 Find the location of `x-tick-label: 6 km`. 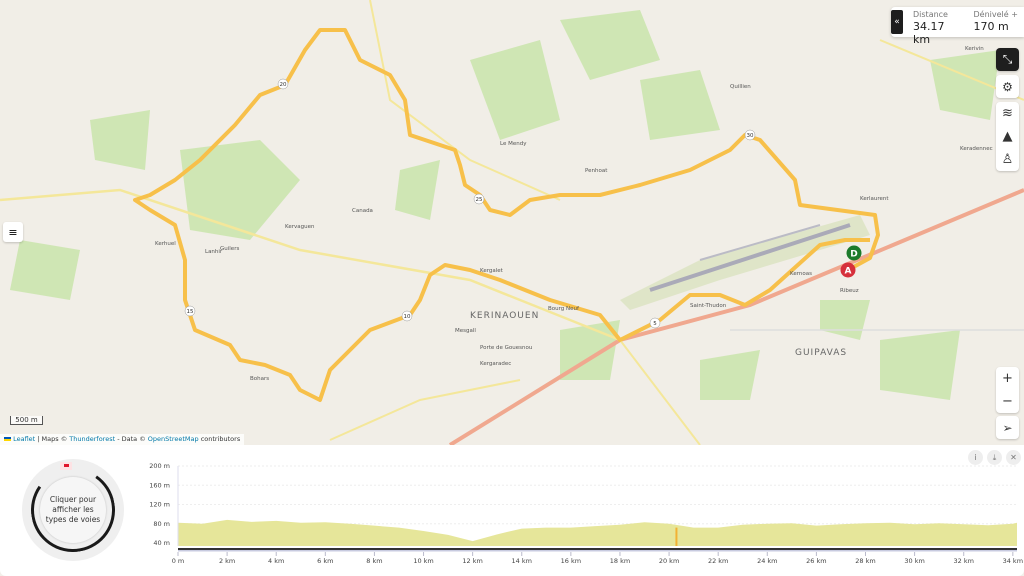

x-tick-label: 6 km is located at coordinates (325, 561).